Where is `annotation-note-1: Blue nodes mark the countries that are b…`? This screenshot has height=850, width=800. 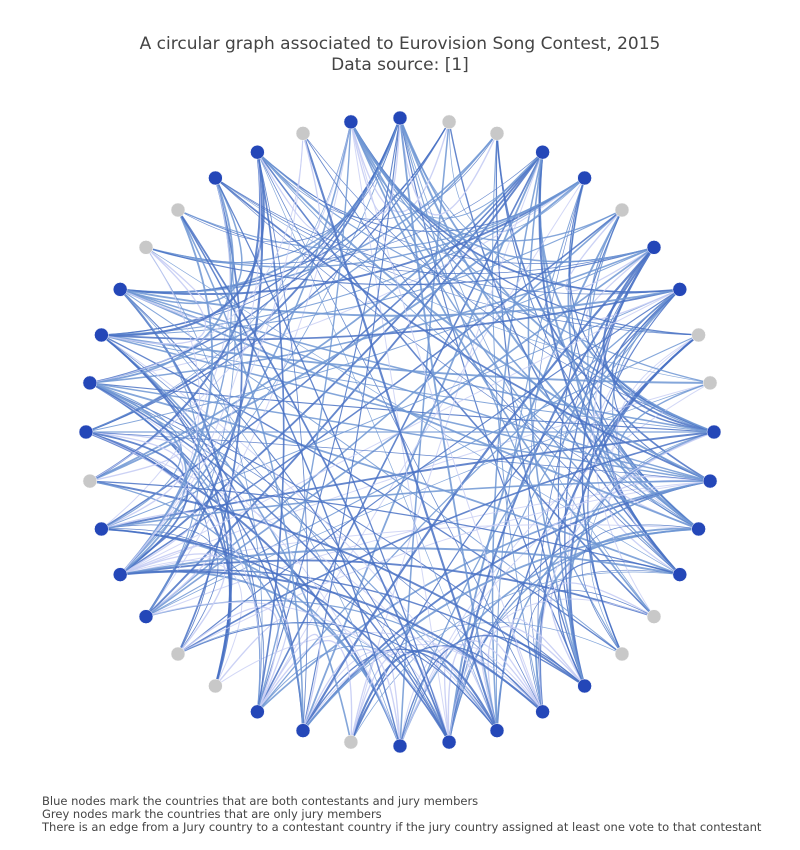
annotation-note-1: Blue nodes mark the countries that are b… is located at coordinates (260, 801).